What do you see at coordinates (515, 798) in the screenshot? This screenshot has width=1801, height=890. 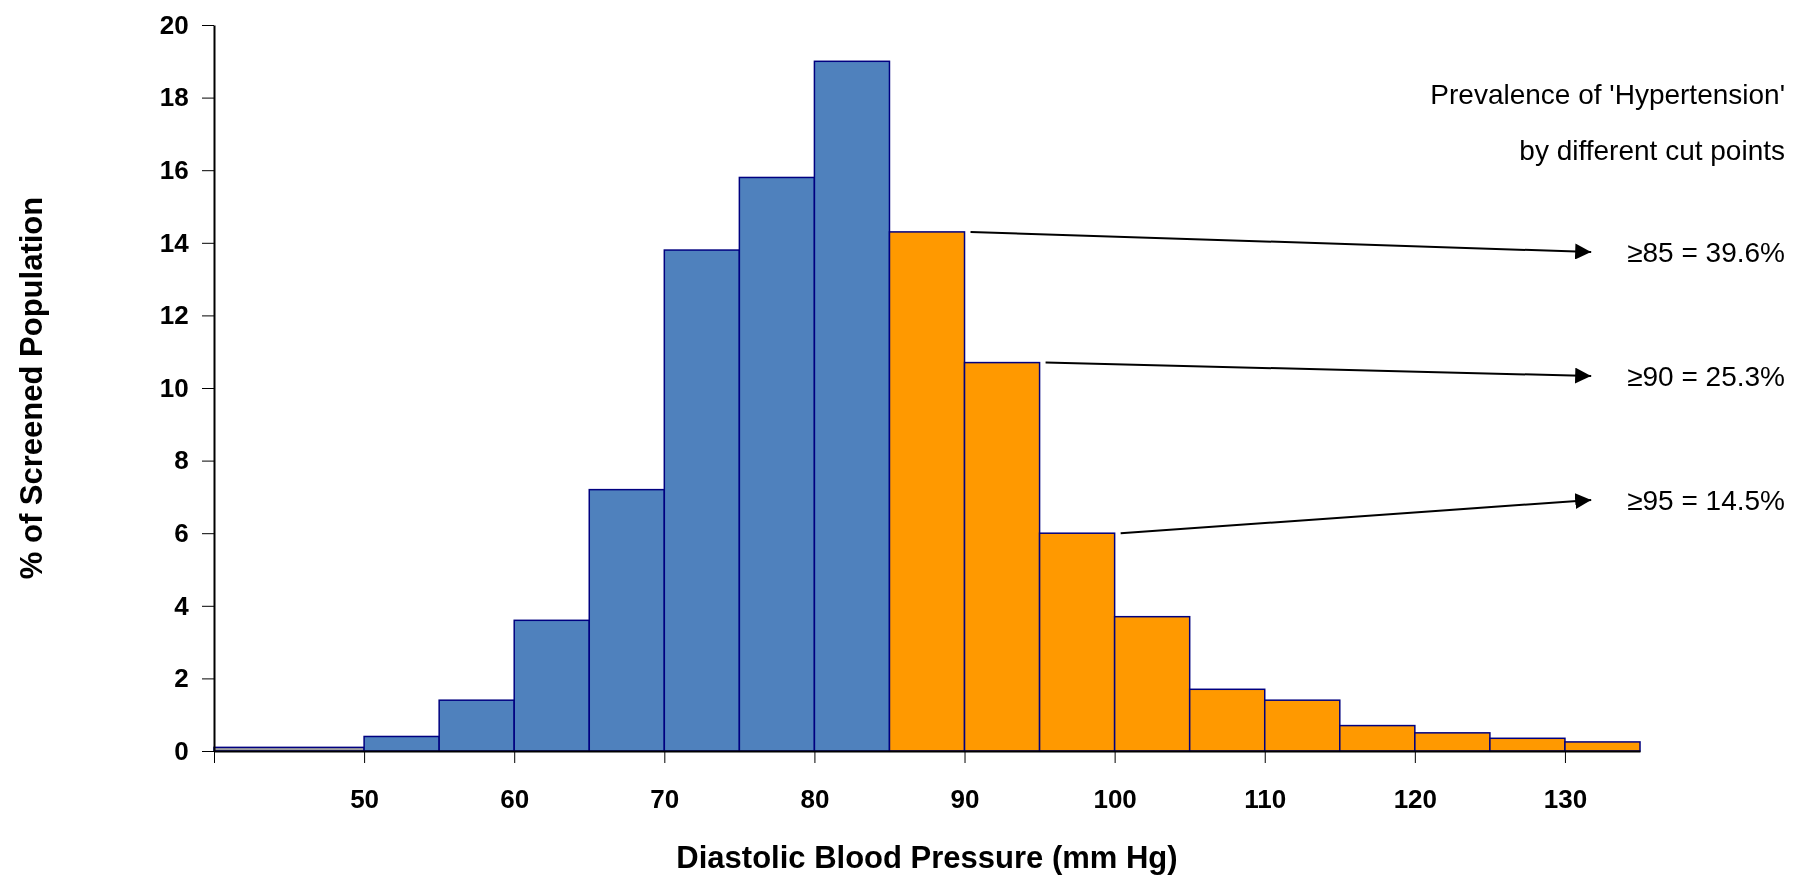 I see `x-tick-label: 60` at bounding box center [515, 798].